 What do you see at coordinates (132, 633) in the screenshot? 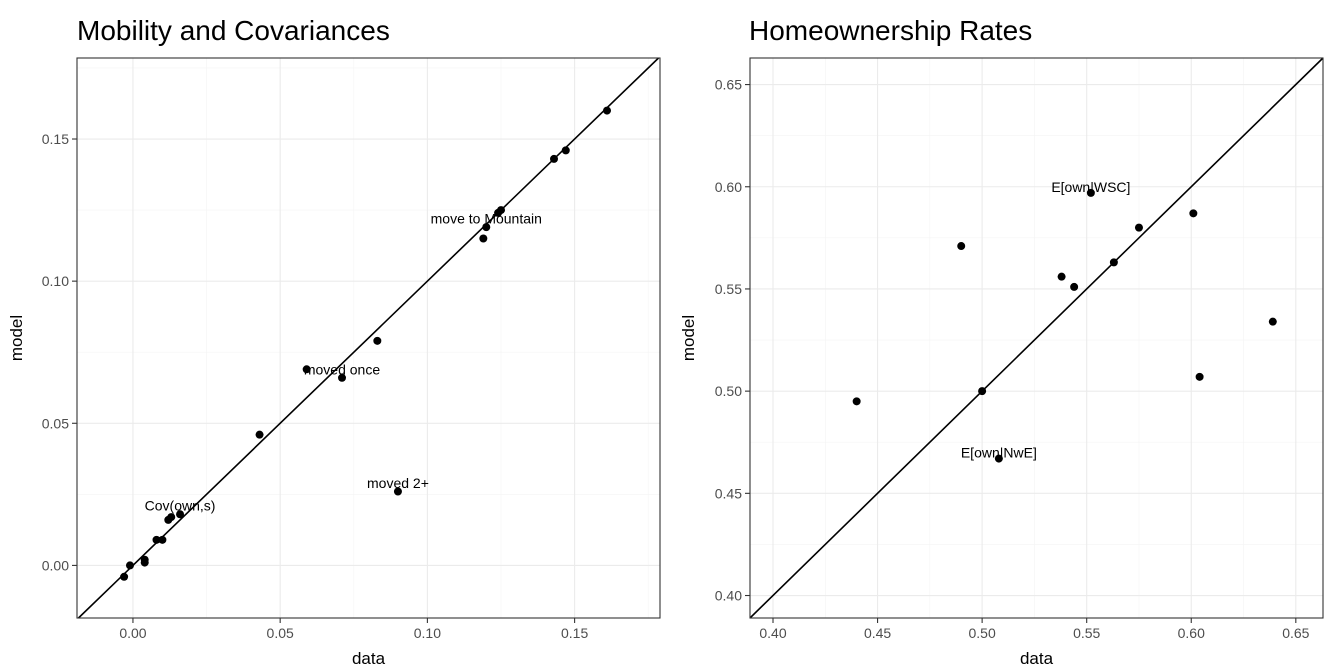
I see `x-tick-label: 0.00` at bounding box center [132, 633].